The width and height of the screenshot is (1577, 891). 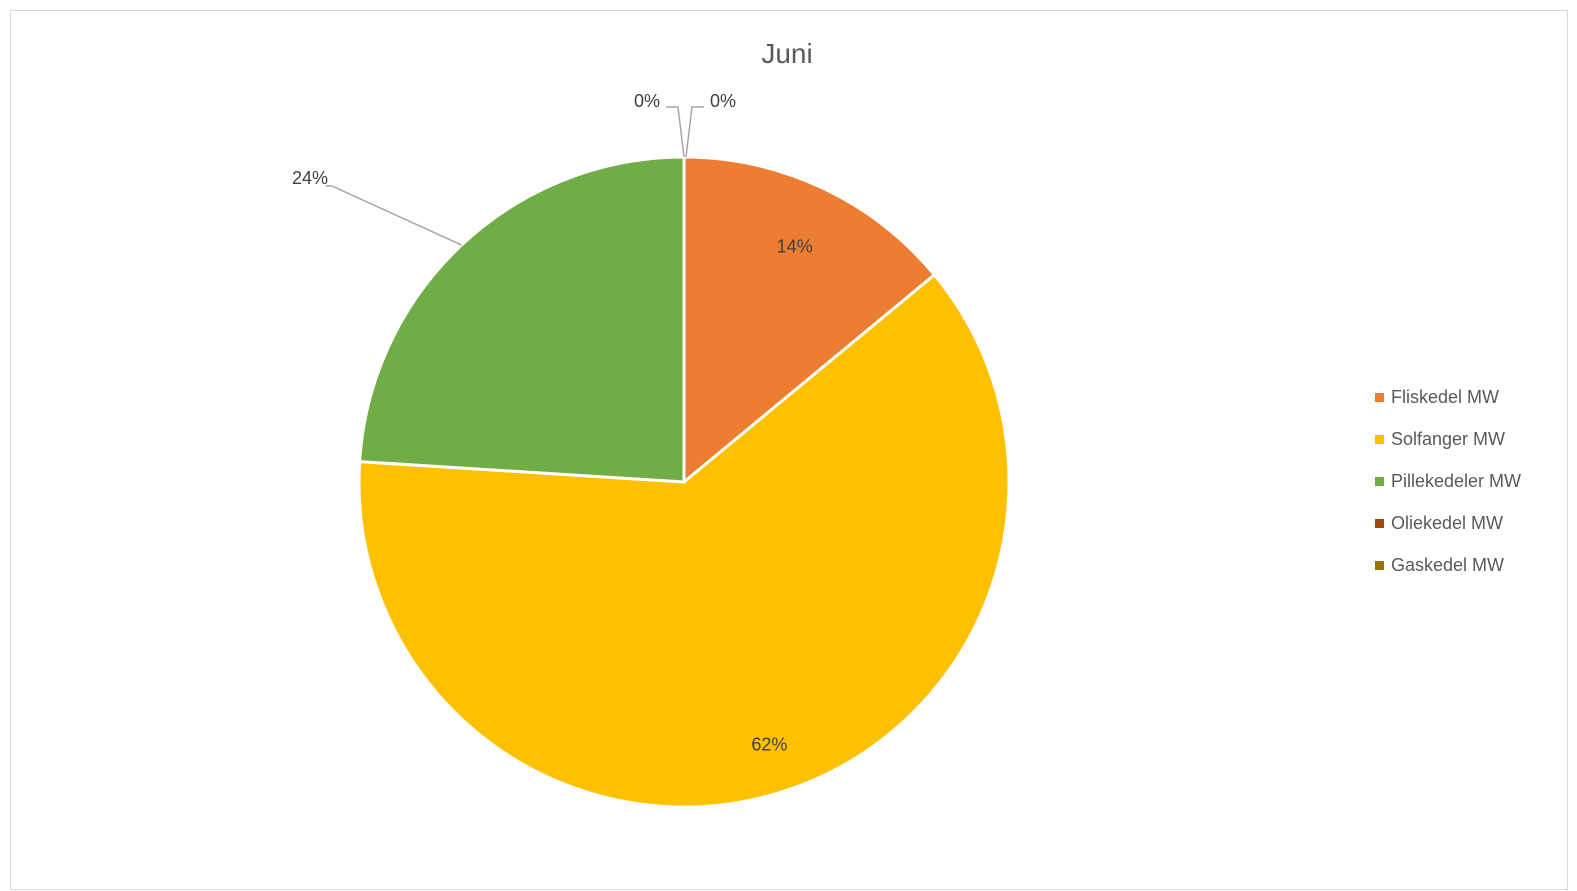 What do you see at coordinates (769, 745) in the screenshot?
I see `data-label-solfanger-mw: 62%` at bounding box center [769, 745].